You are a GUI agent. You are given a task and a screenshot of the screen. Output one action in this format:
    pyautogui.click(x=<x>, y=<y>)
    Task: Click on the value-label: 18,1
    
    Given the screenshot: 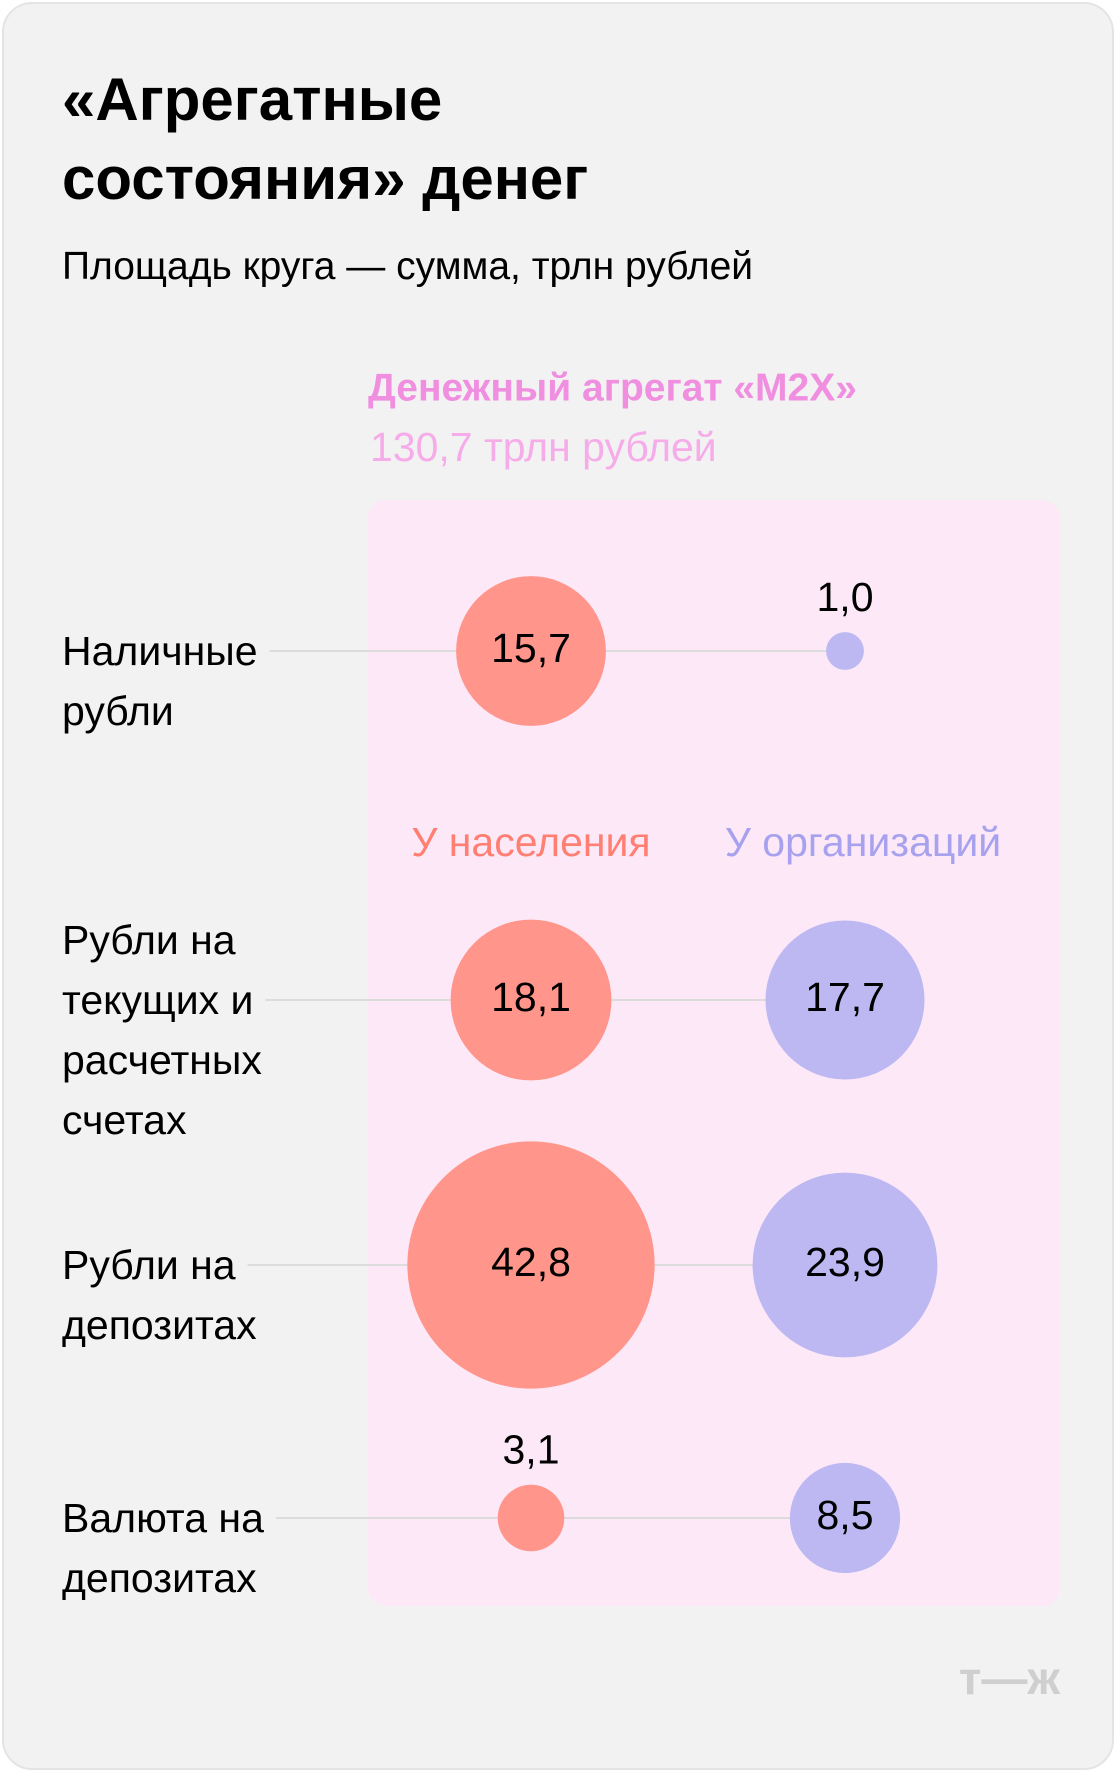 What is the action you would take?
    pyautogui.click(x=531, y=997)
    